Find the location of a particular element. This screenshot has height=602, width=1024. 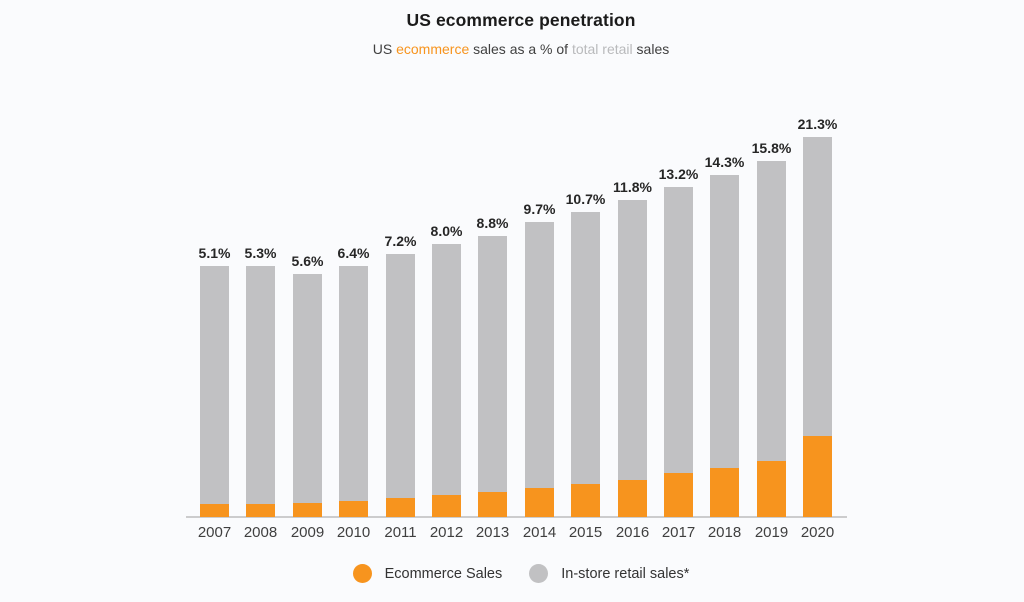

bar-2014 is located at coordinates (539, 369).